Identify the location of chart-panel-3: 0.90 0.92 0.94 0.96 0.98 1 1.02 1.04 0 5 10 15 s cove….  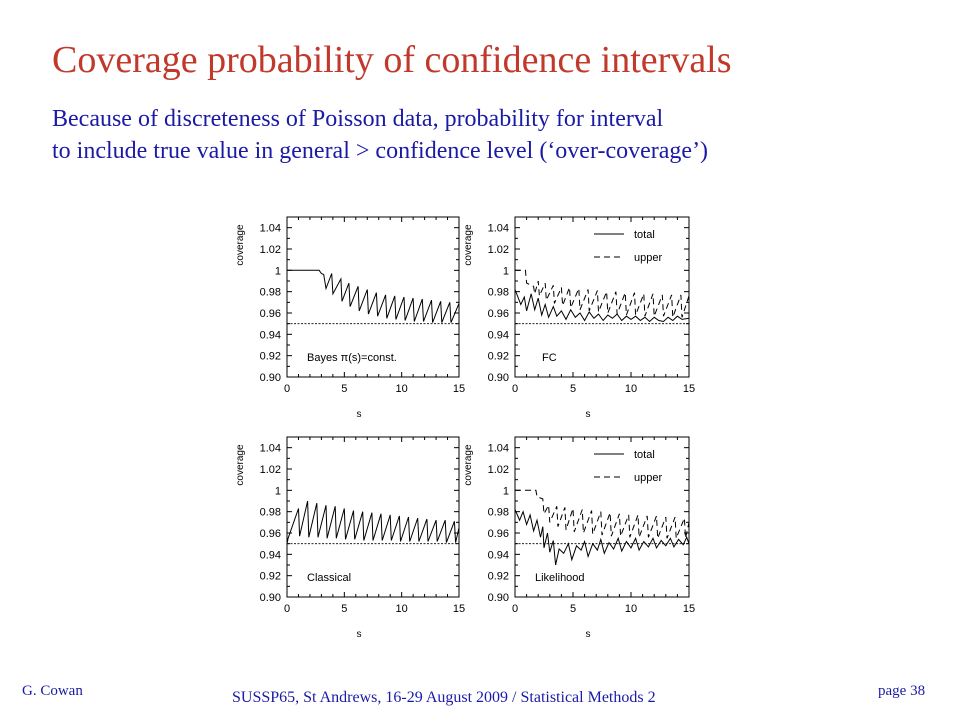
(350, 538).